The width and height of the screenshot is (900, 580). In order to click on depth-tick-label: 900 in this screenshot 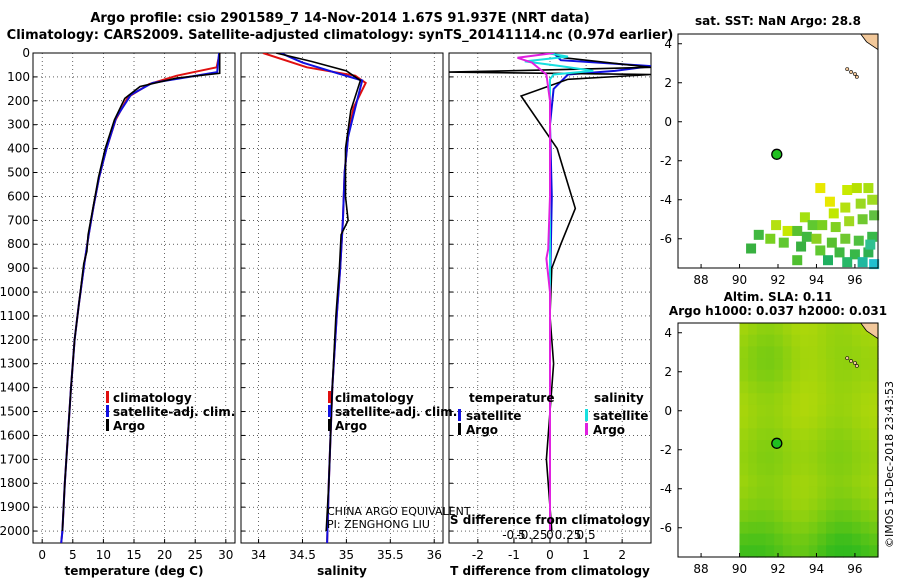, I will do `click(18, 268)`.